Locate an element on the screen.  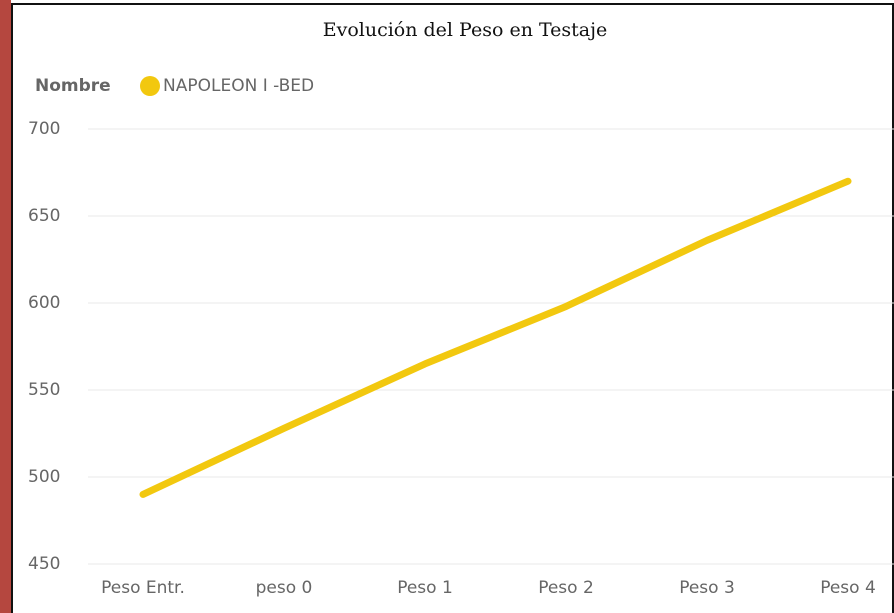
x-tick-label: Peso Entr. is located at coordinates (143, 588).